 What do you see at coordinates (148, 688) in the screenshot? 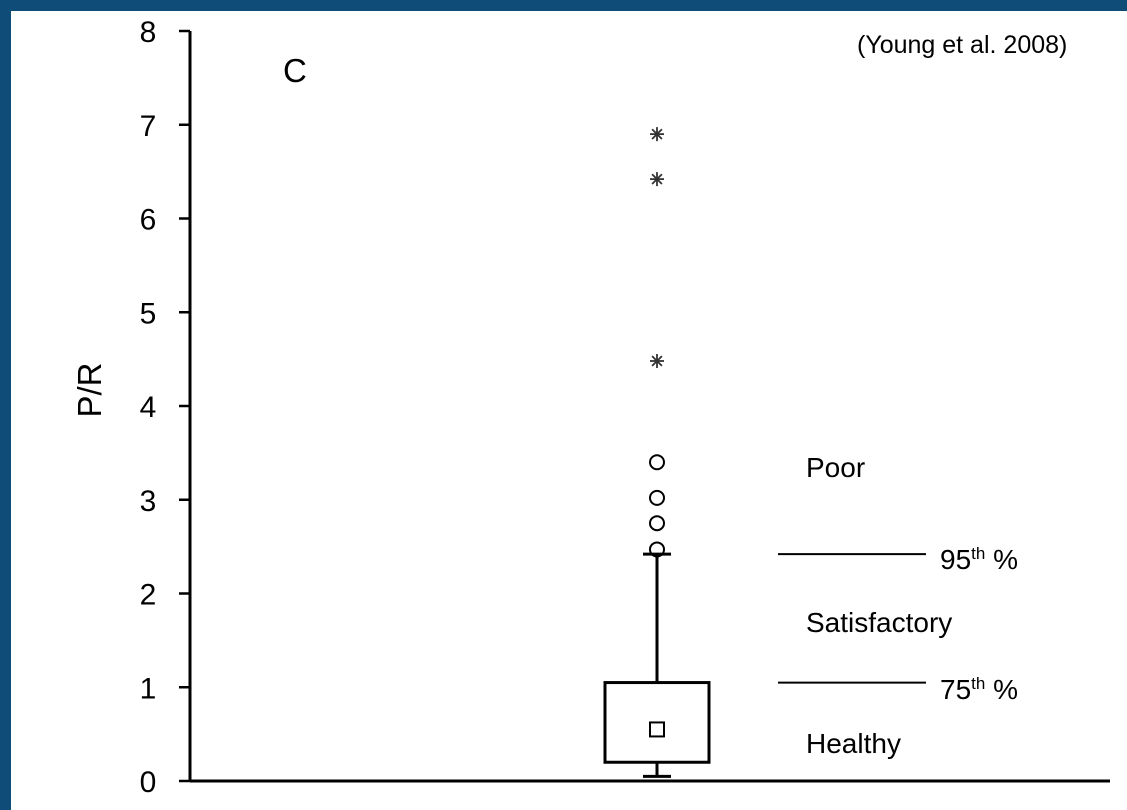
I see `y-tick-label: 1` at bounding box center [148, 688].